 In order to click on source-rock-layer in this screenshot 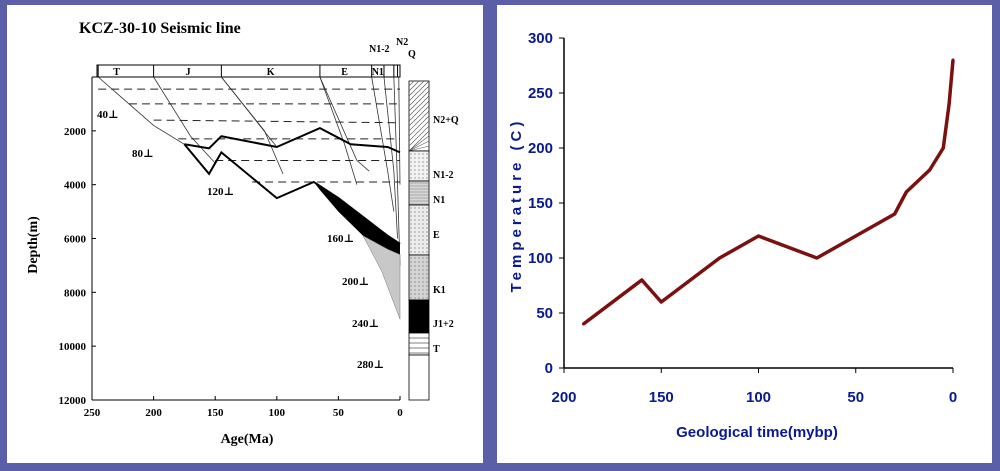, I will do `click(356, 218)`.